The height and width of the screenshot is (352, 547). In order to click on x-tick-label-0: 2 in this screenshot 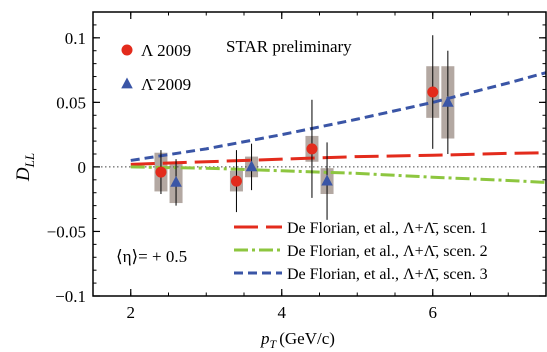, I will do `click(131, 312)`.